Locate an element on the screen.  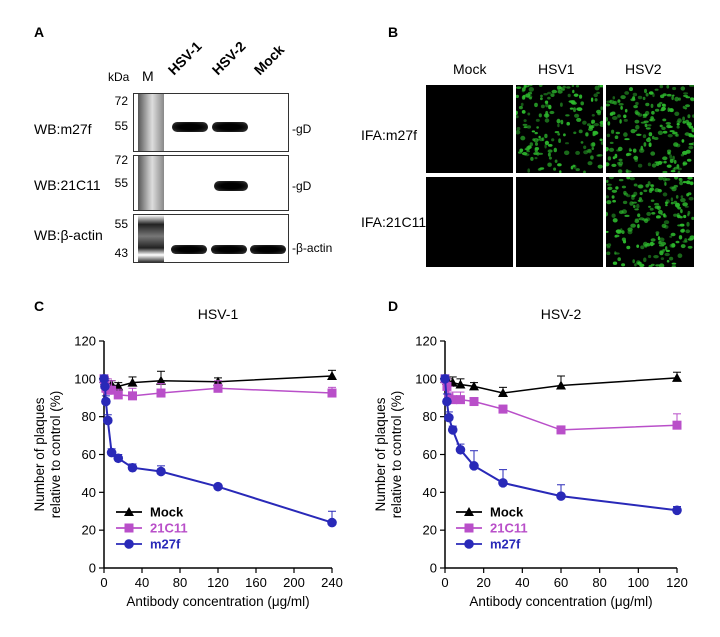
ifa-col-hsv1: HSV1 is located at coordinates (556, 69).